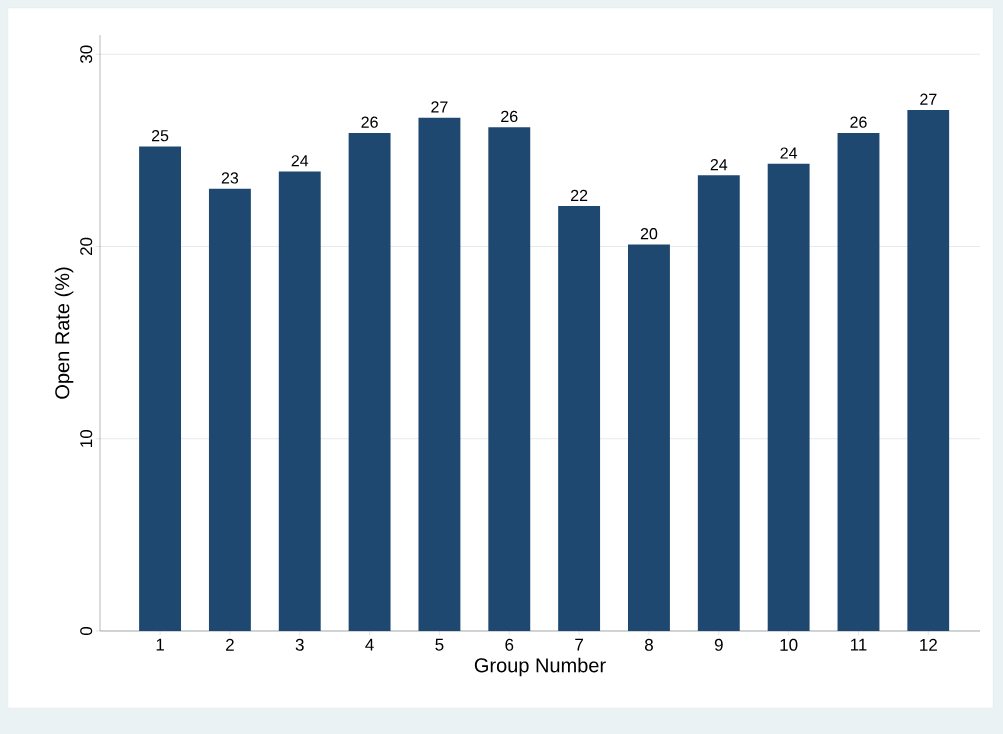  What do you see at coordinates (86, 246) in the screenshot?
I see `y-tick-label: 20` at bounding box center [86, 246].